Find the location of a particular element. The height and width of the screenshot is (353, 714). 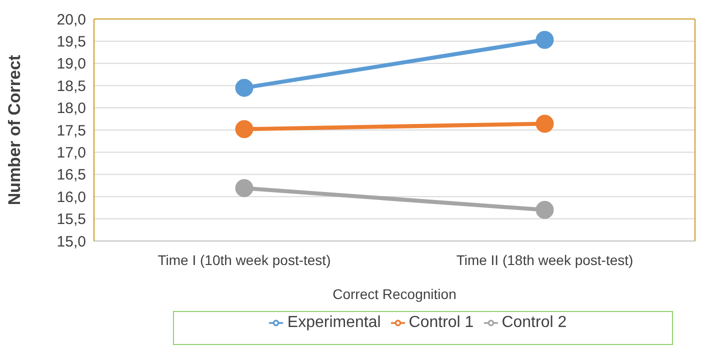

y-tick-label: 19,5 is located at coordinates (71, 42).